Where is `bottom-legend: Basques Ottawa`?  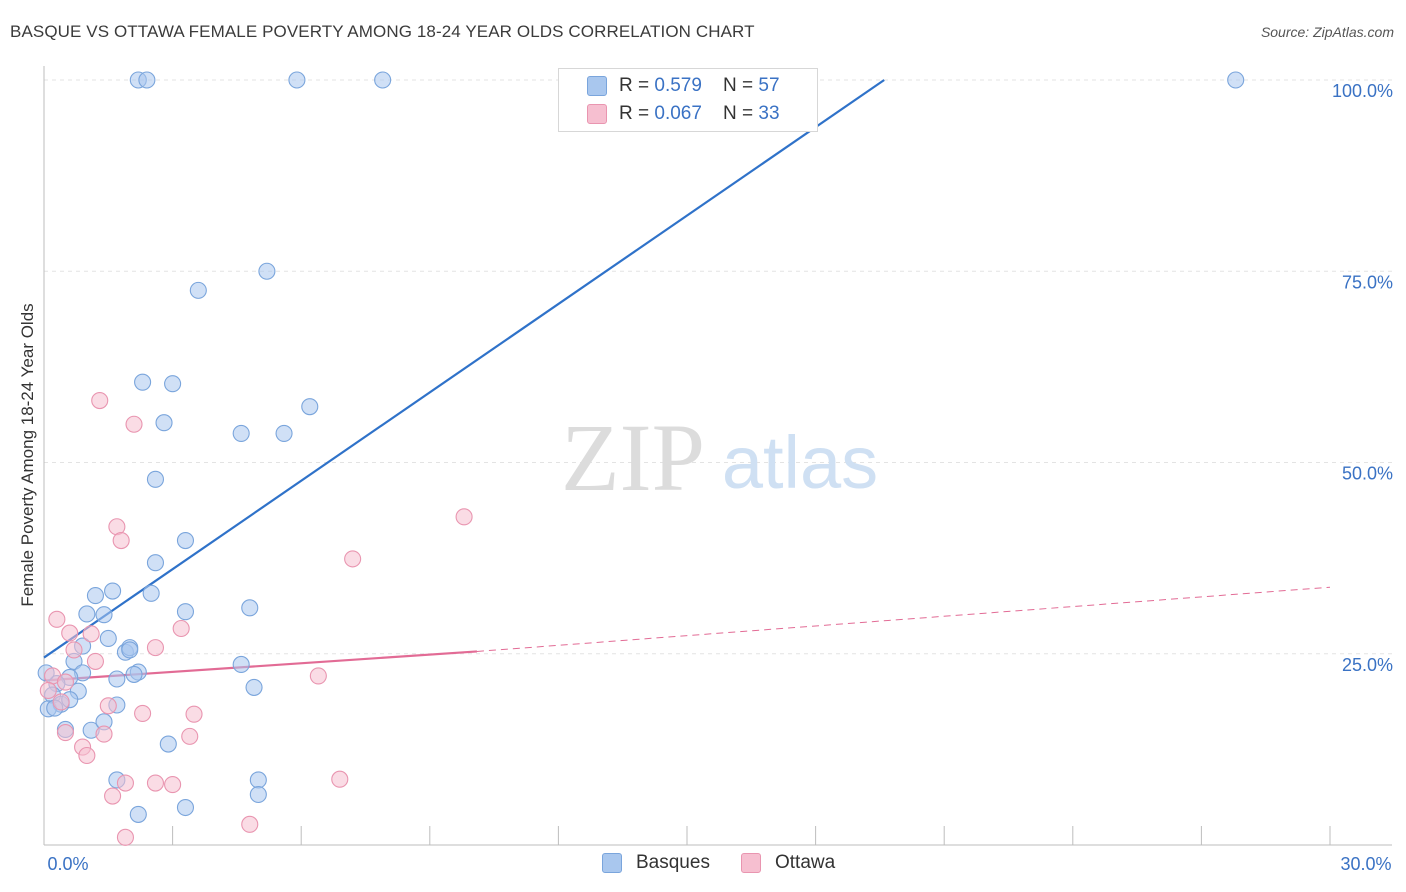
bottom-legend: Basques Ottawa is located at coordinates (703, 865).